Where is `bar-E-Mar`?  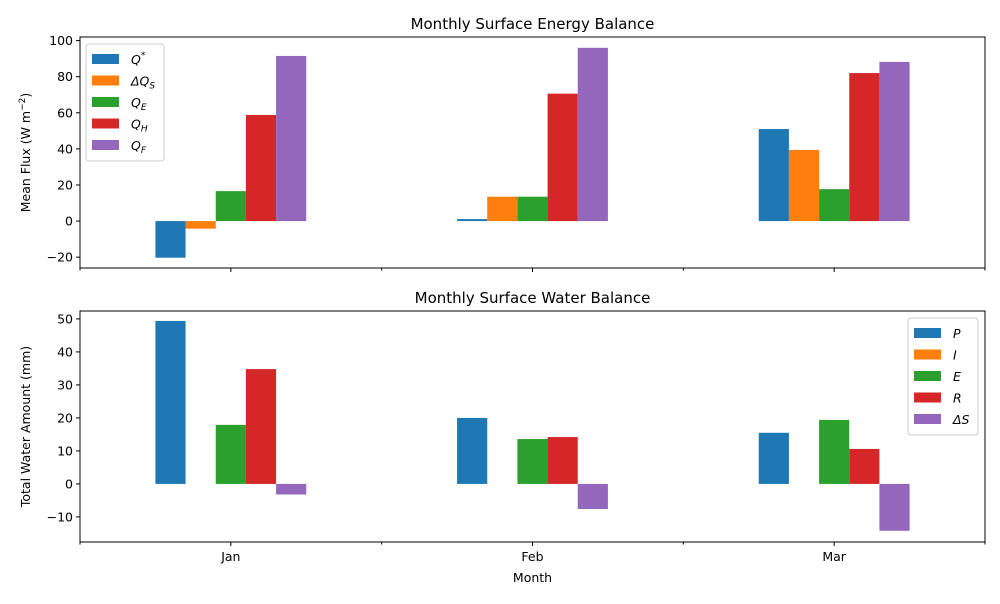 bar-E-Mar is located at coordinates (834, 451).